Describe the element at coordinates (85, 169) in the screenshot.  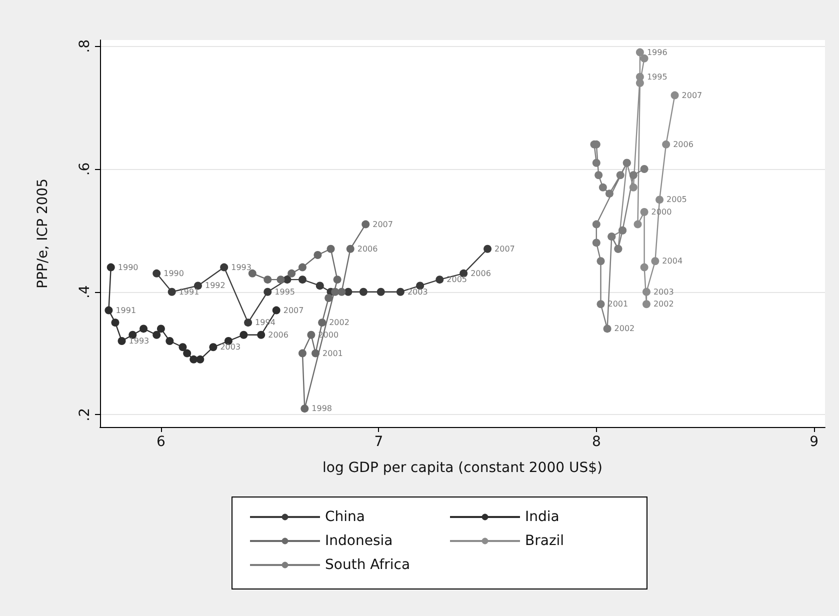
I see `y-tick-label: .6` at that location.